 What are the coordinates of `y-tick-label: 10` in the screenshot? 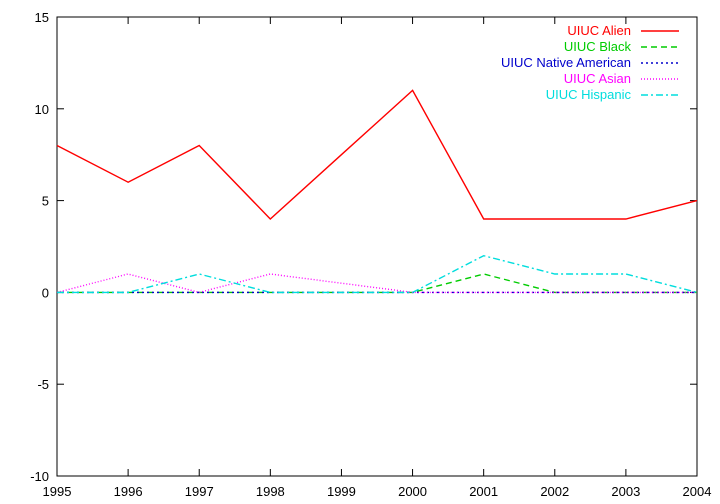 It's located at (42, 109).